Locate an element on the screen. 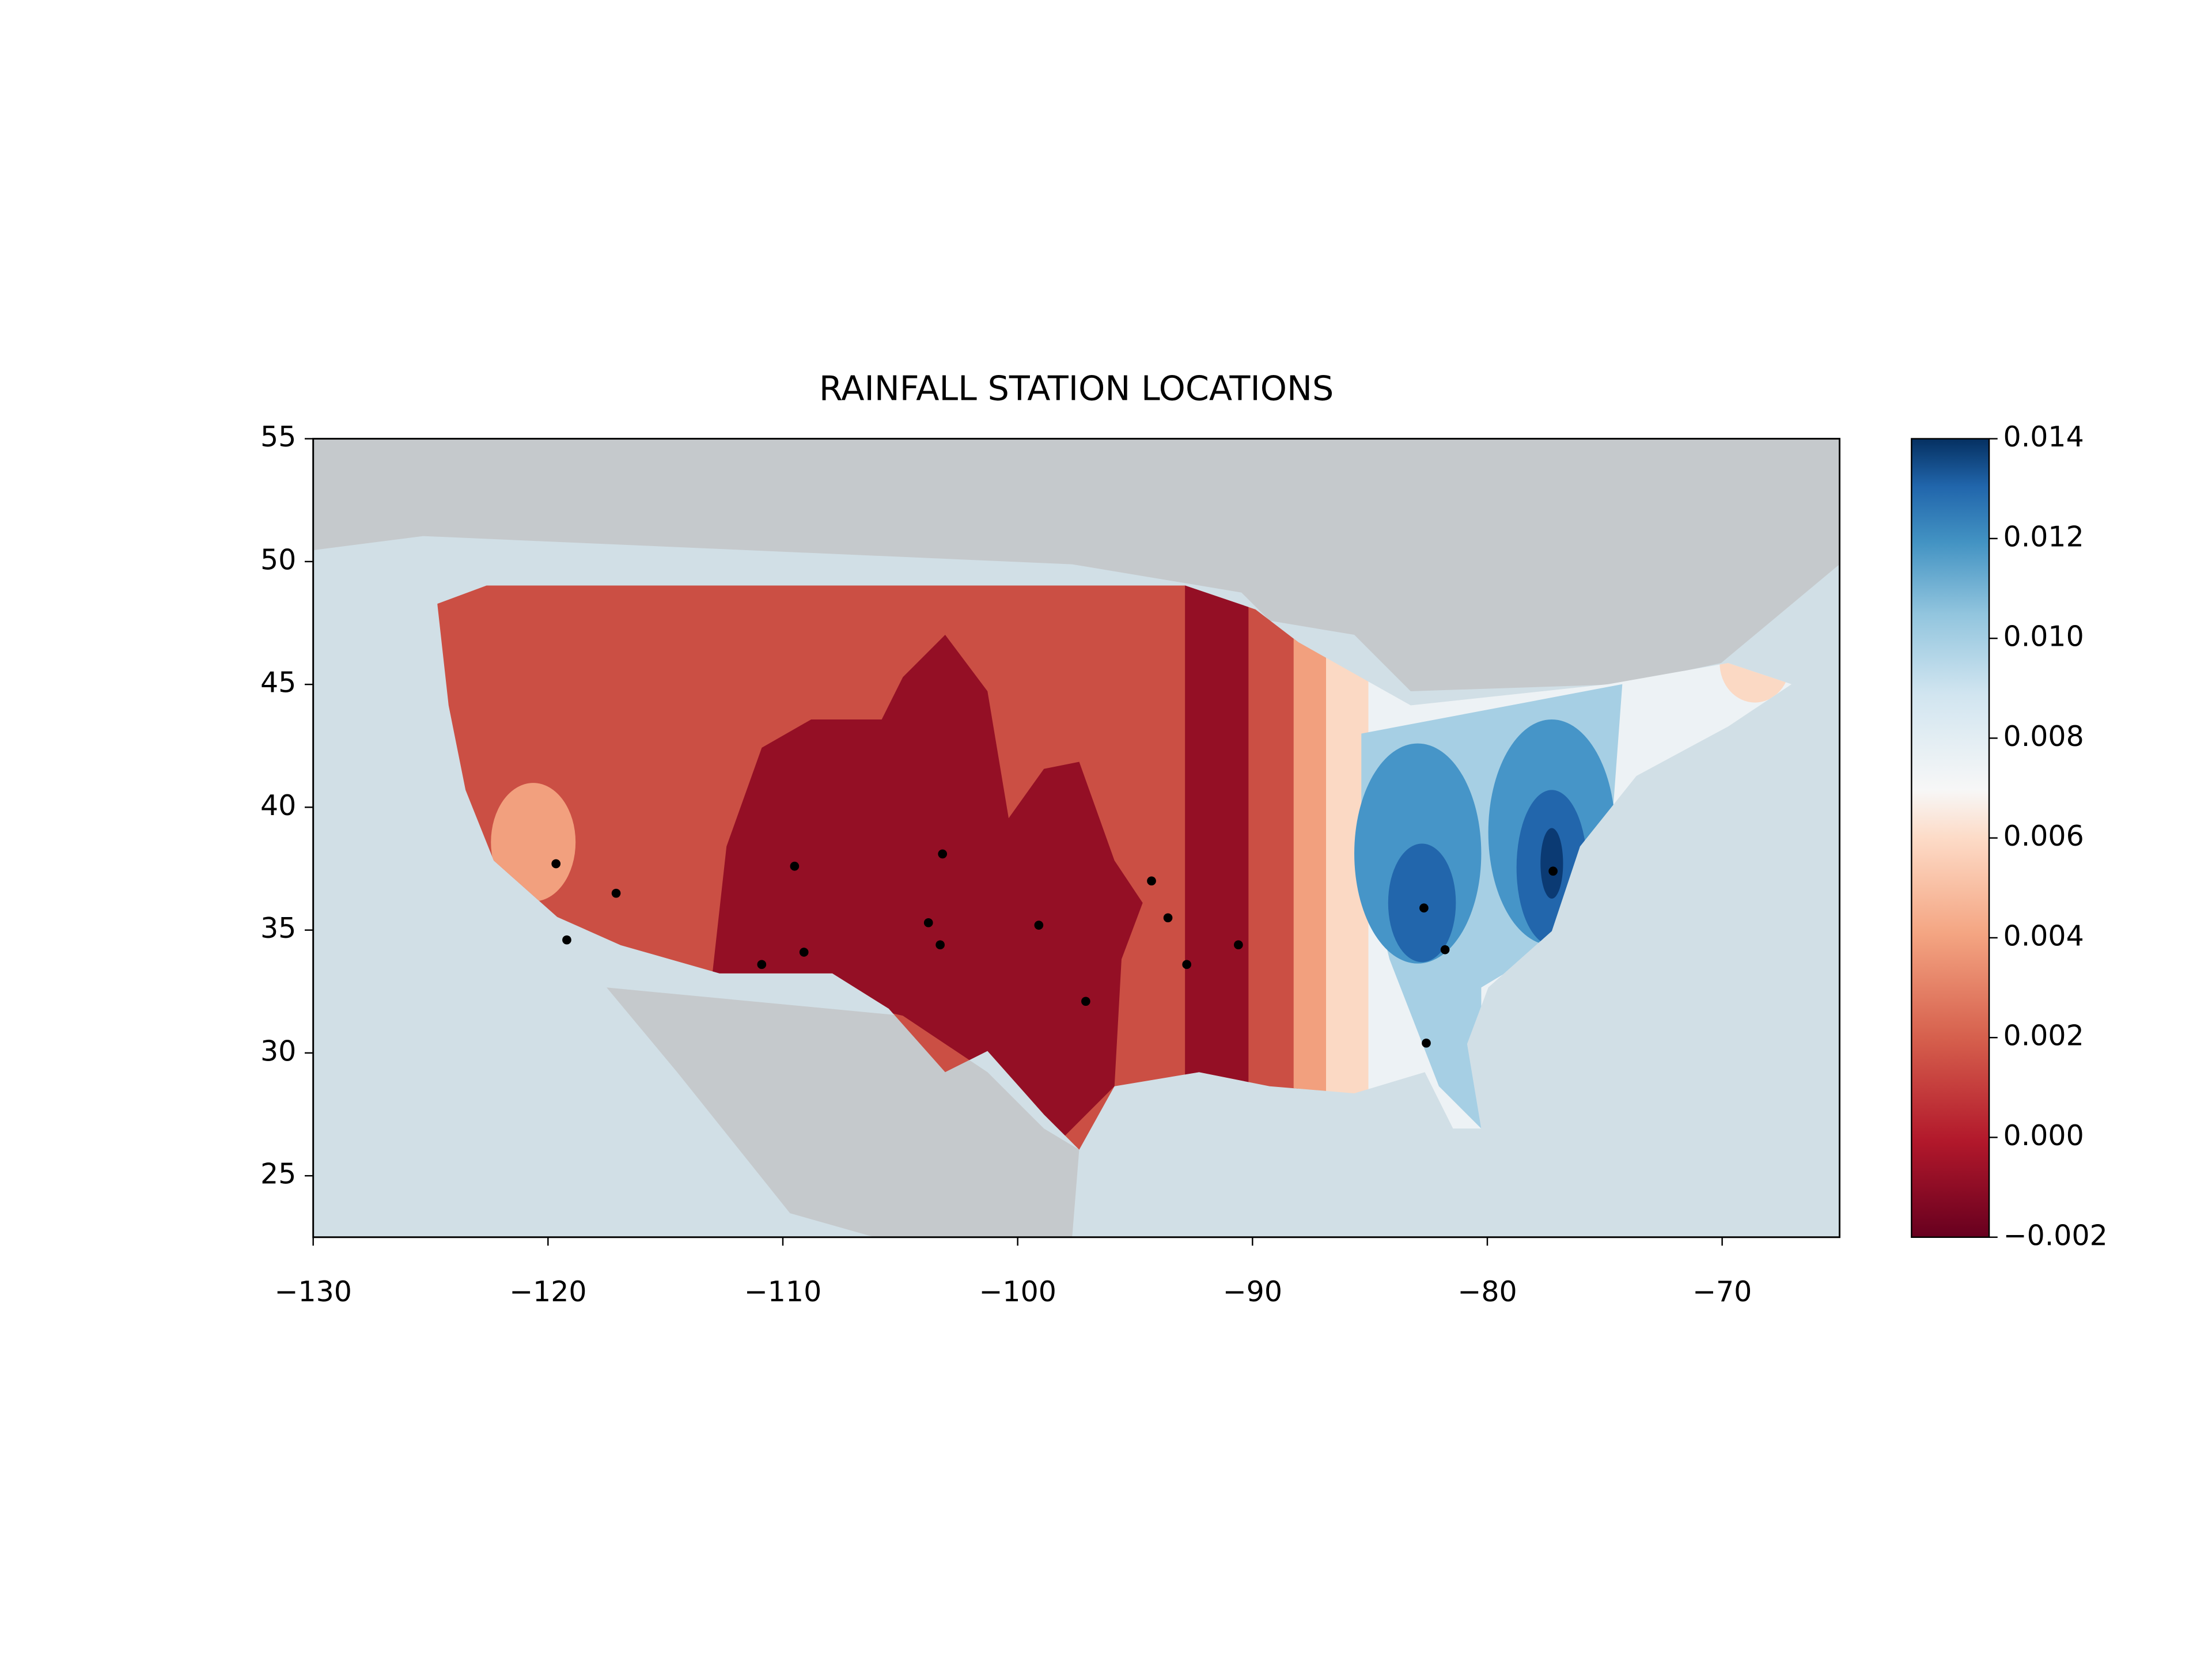 Image resolution: width=2212 pixels, height=1659 pixels. colorbar-tick-label: 0.000 is located at coordinates (2043, 1135).